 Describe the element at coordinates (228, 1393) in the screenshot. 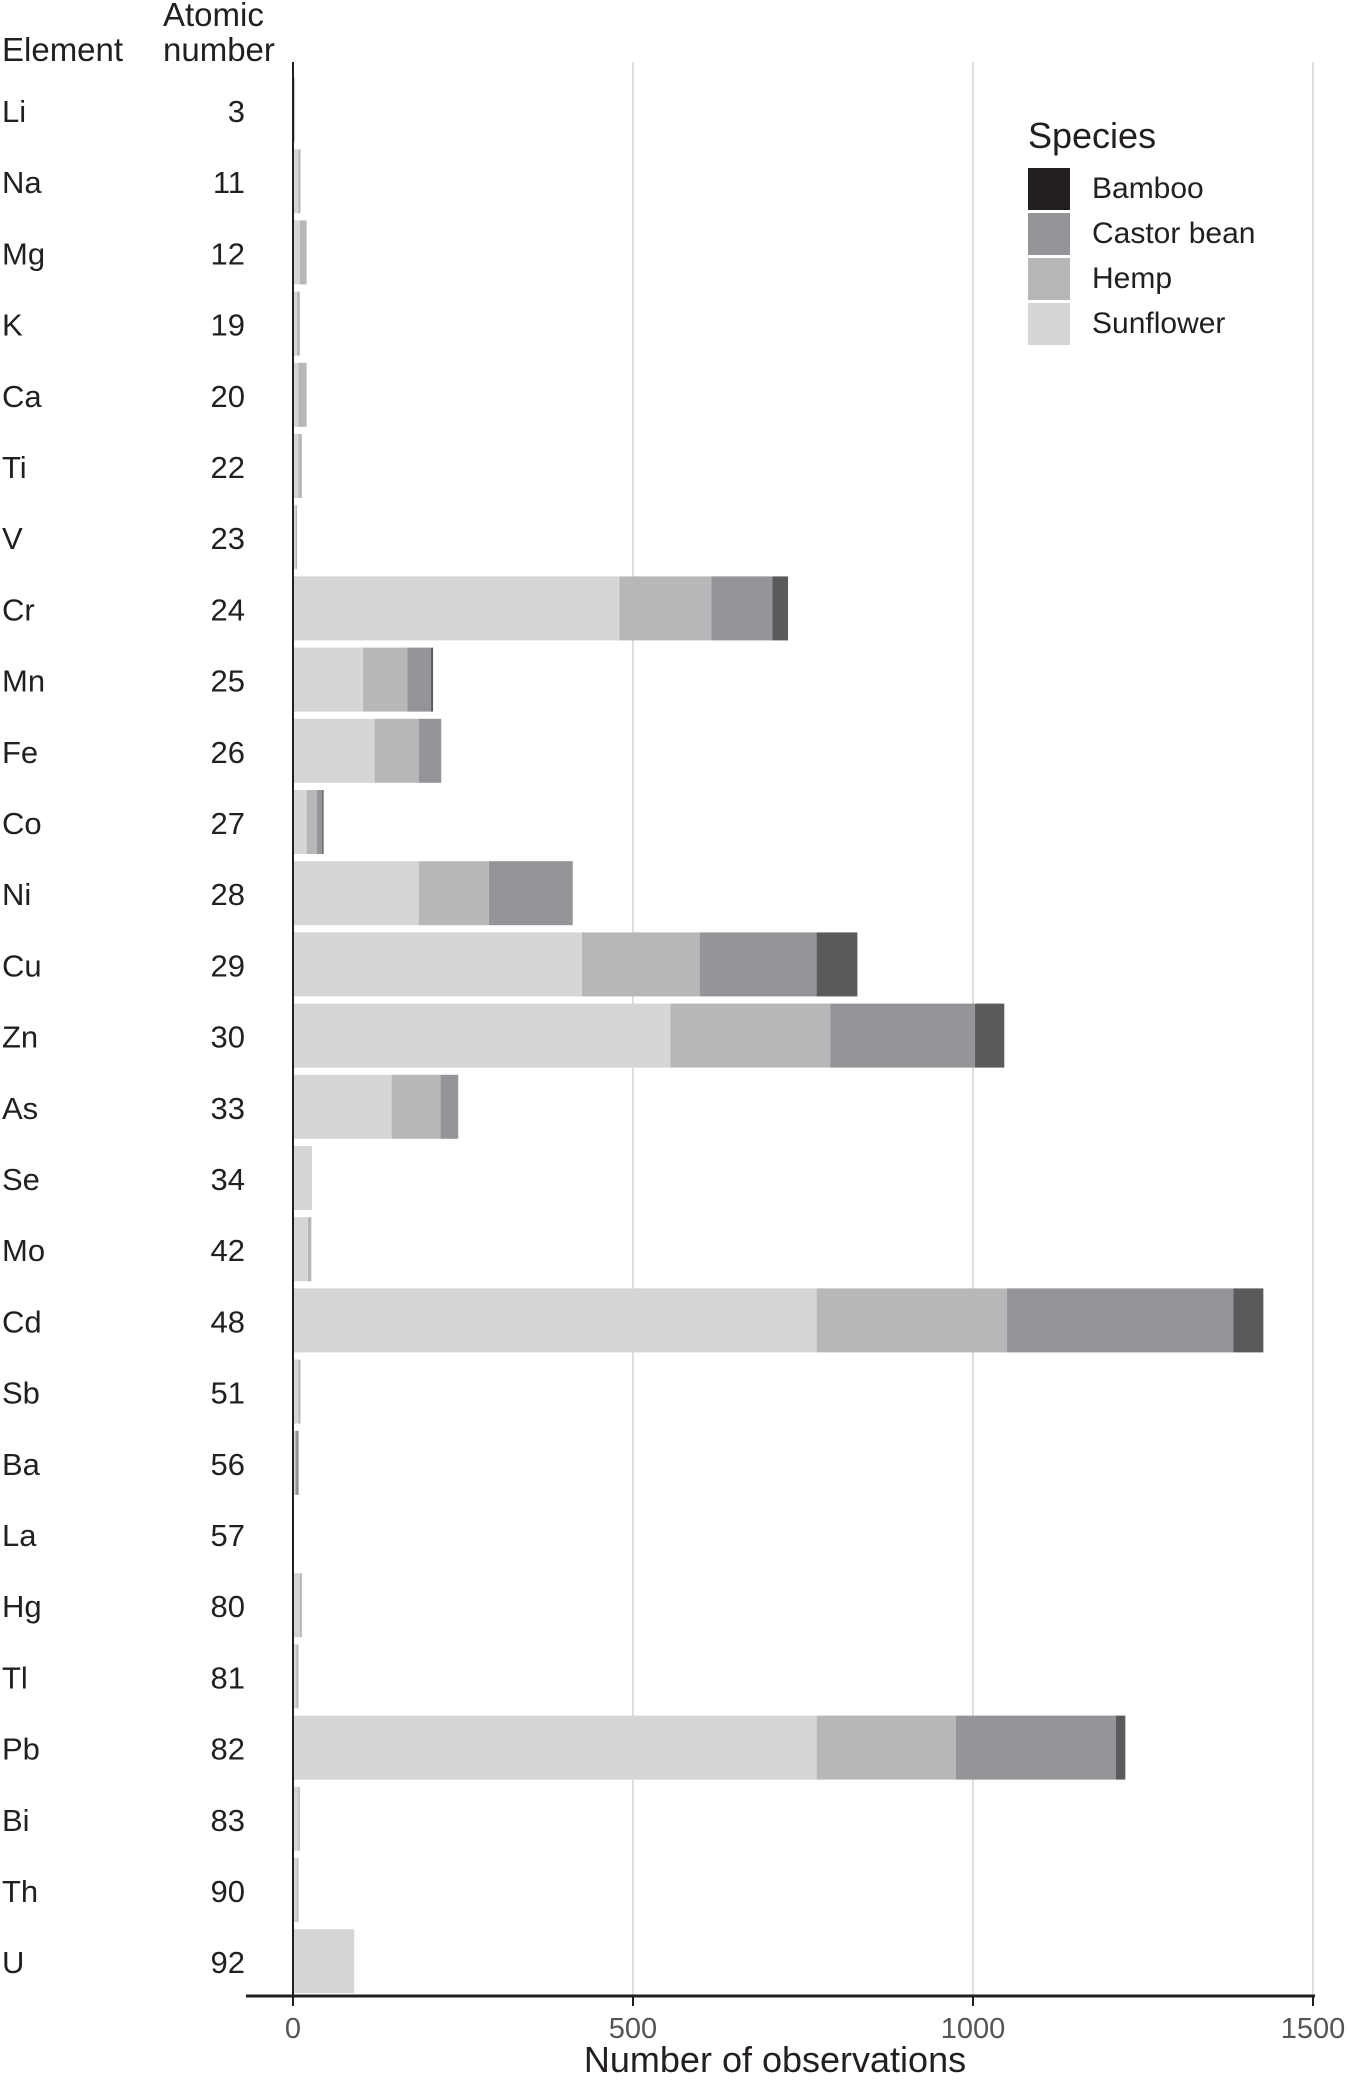

I see `atomic-number-label: 51` at that location.